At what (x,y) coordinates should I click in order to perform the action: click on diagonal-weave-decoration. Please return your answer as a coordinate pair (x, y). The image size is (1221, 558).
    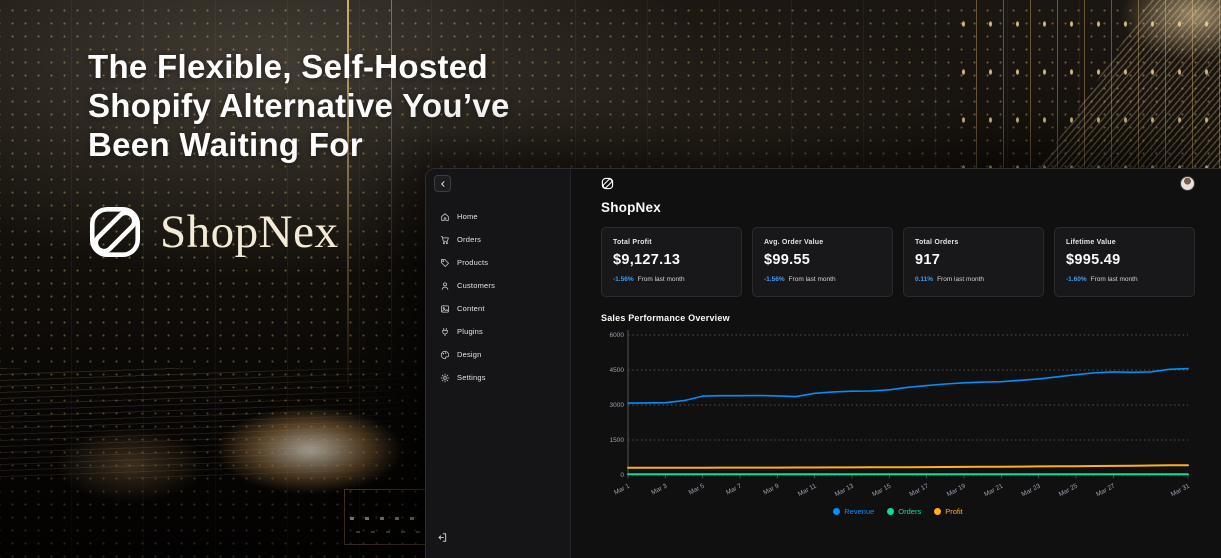
    Looking at the image, I should click on (1130, 84).